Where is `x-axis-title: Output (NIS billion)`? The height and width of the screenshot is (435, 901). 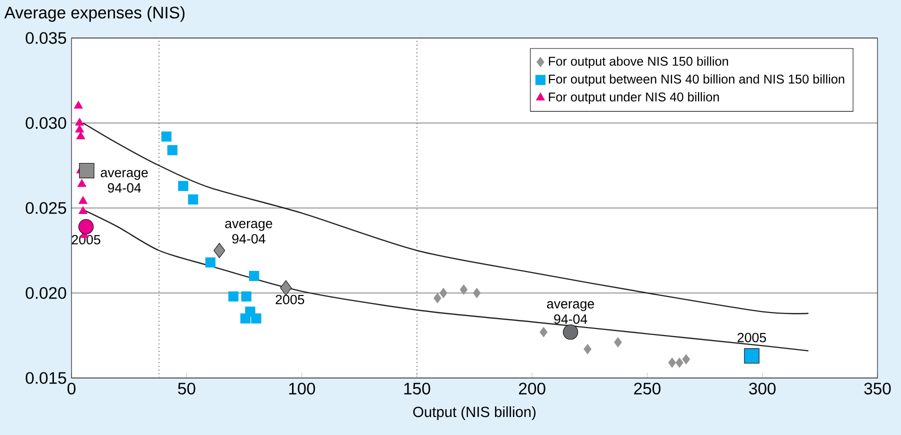
x-axis-title: Output (NIS billion) is located at coordinates (474, 413).